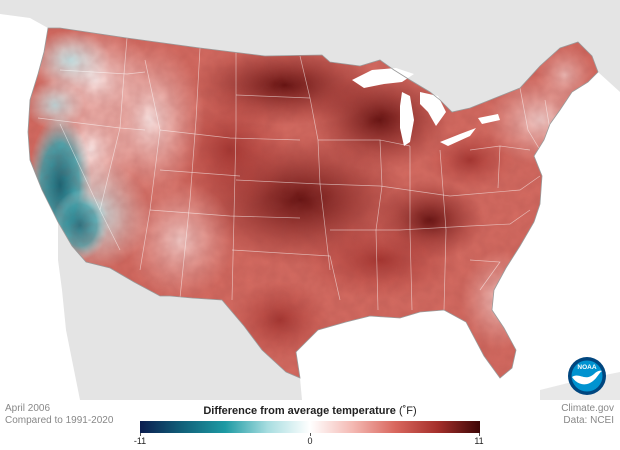 Image resolution: width=620 pixels, height=450 pixels. What do you see at coordinates (586, 367) in the screenshot?
I see `noaa-logo-text: NOAA` at bounding box center [586, 367].